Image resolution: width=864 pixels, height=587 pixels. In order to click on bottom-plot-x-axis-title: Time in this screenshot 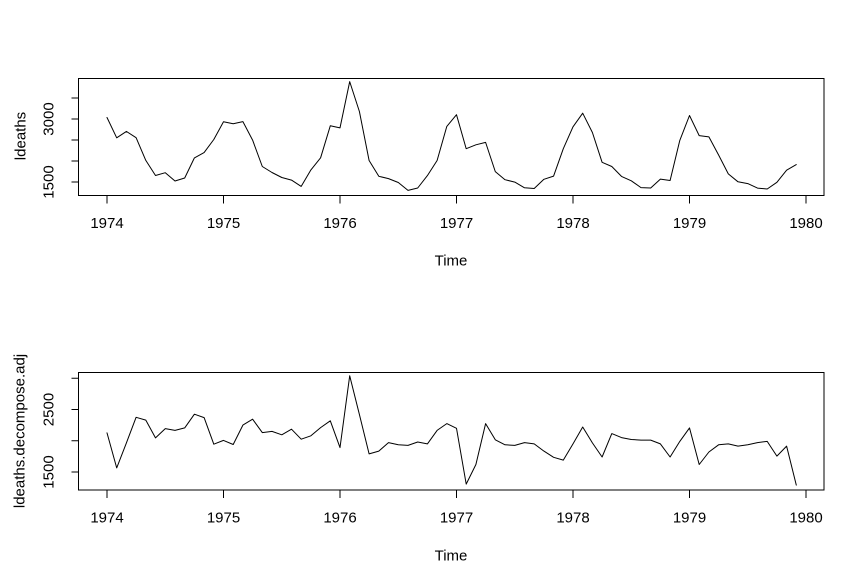, I will do `click(451, 556)`.